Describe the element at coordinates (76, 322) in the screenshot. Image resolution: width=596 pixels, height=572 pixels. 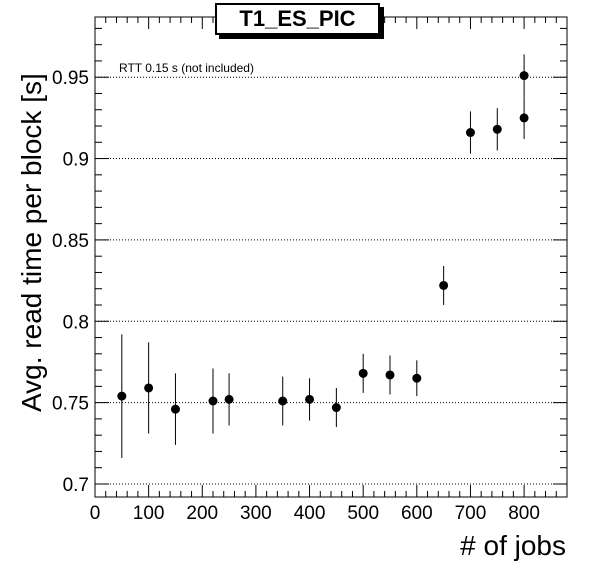
I see `y-tick-label: 0.8` at that location.